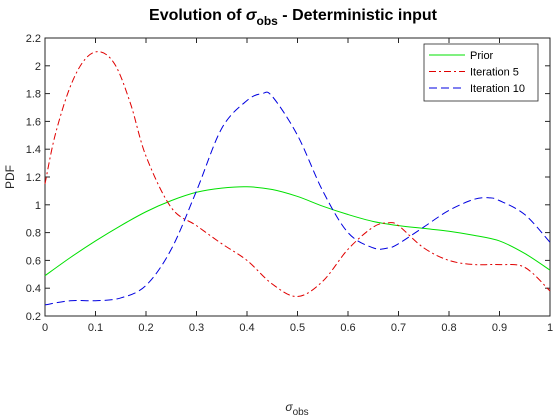 Image resolution: width=560 pixels, height=420 pixels. What do you see at coordinates (33, 150) in the screenshot?
I see `y-tick-label: 1.4` at bounding box center [33, 150].